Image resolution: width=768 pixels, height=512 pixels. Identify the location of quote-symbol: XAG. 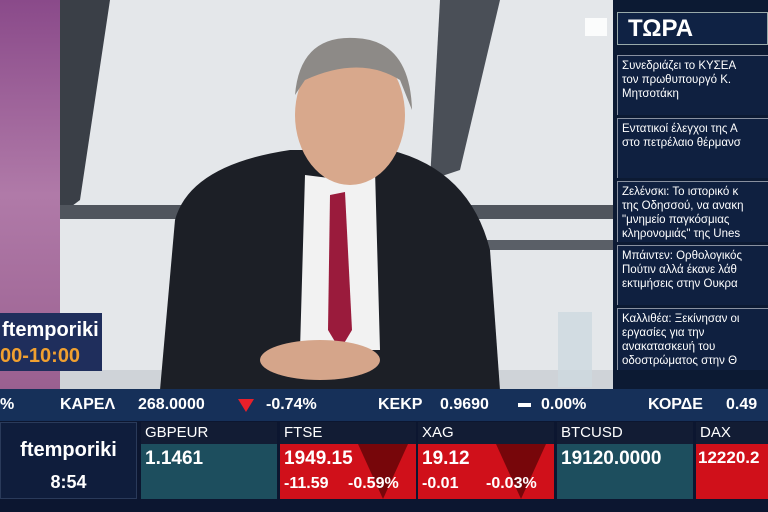
(438, 432).